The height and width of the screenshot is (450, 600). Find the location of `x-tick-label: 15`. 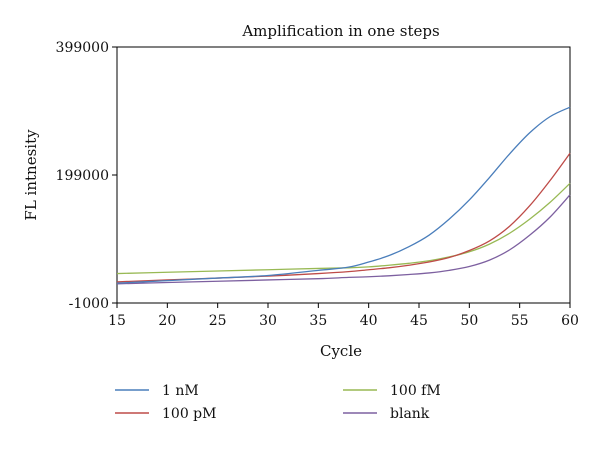

x-tick-label: 15 is located at coordinates (117, 321).